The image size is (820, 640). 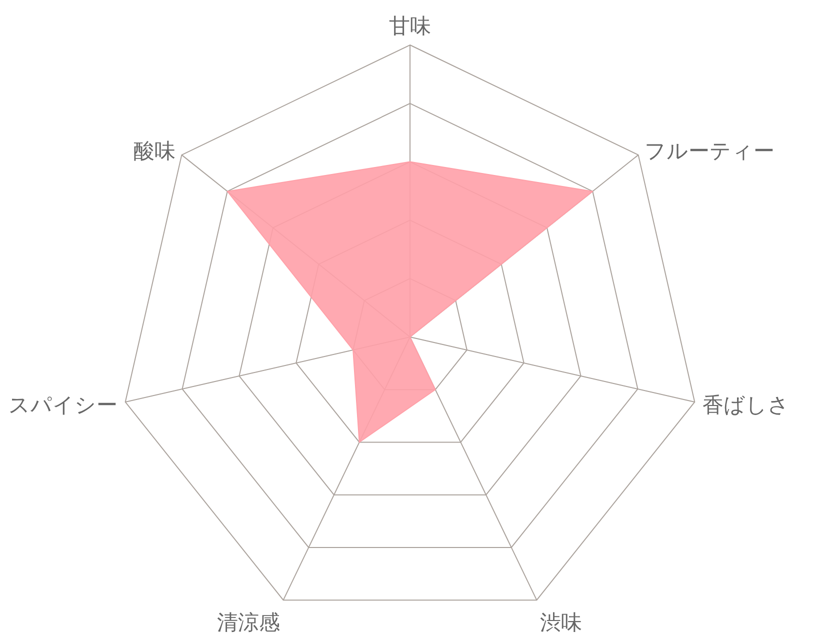 I want to click on spoke-label: 甘味, so click(x=410, y=26).